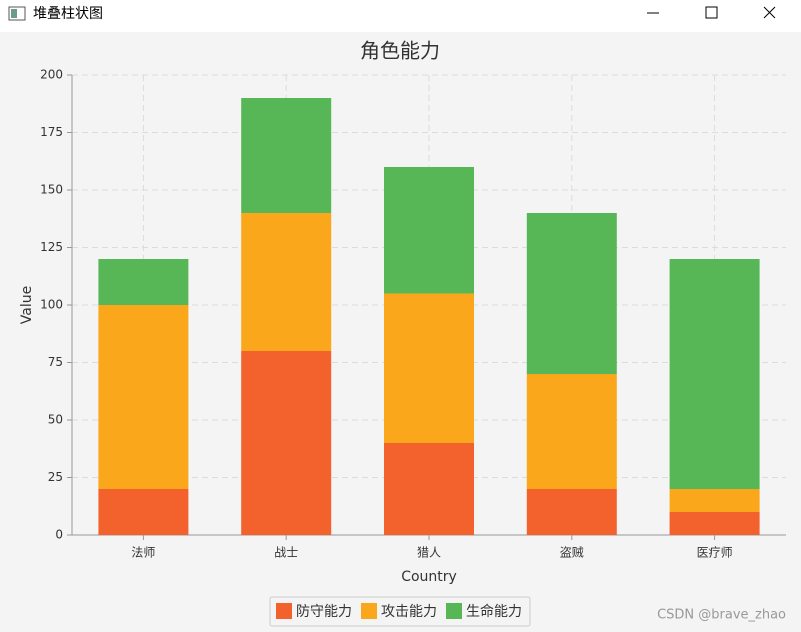 This screenshot has height=632, width=801. What do you see at coordinates (14, 13) in the screenshot?
I see `app-icon-part` at bounding box center [14, 13].